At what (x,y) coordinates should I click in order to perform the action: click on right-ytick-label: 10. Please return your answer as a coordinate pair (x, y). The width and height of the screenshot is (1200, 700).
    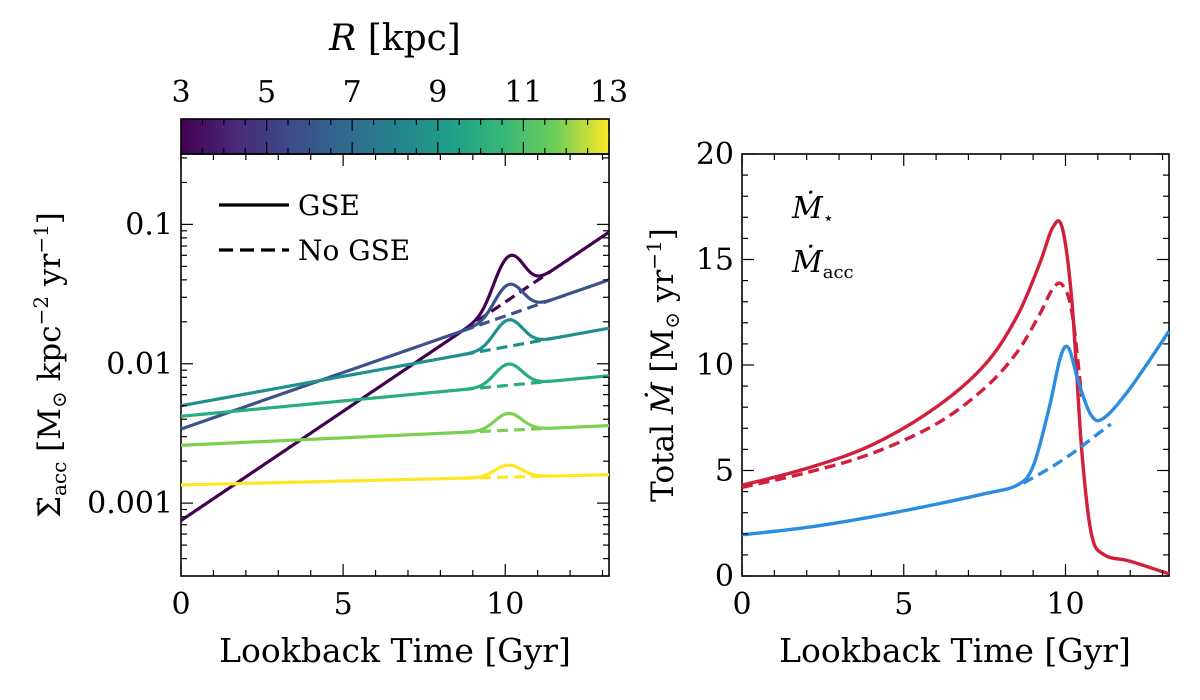
    Looking at the image, I should click on (715, 365).